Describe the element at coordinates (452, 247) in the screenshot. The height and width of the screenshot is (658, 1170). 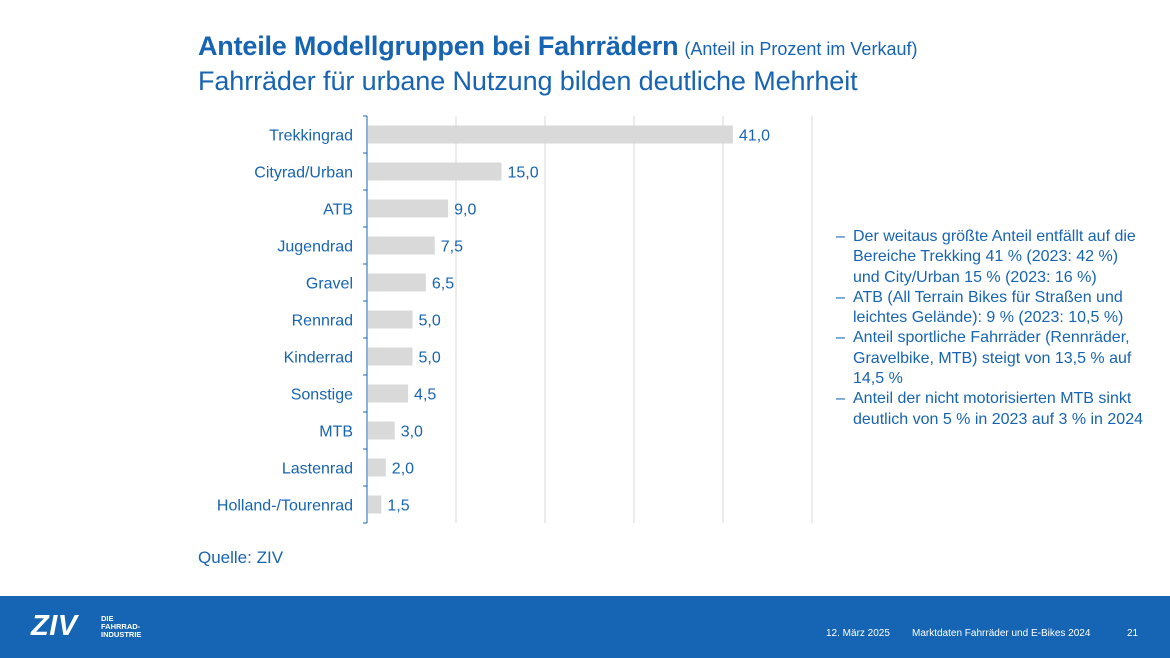
I see `data-label: 7,5` at that location.